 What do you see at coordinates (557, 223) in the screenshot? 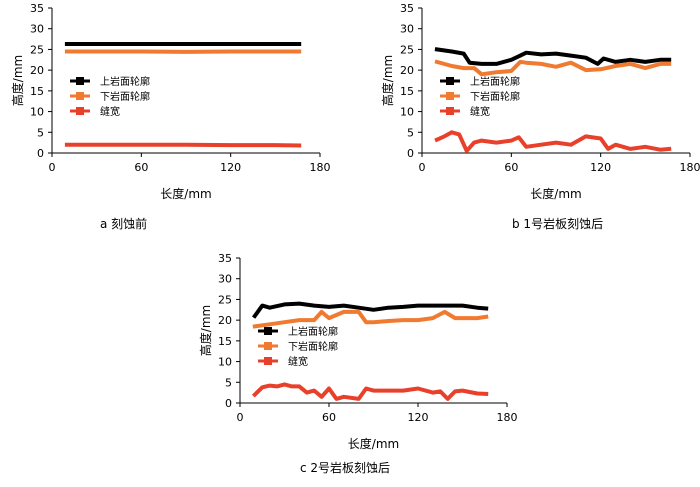
I see `panel-caption: b 1号岩板刻蚀后` at bounding box center [557, 223].